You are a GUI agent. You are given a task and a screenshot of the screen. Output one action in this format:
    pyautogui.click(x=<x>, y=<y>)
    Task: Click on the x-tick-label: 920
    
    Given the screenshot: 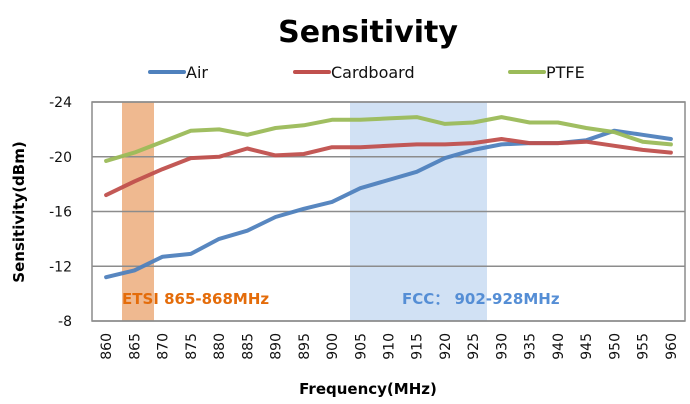 What is the action you would take?
    pyautogui.click(x=446, y=346)
    